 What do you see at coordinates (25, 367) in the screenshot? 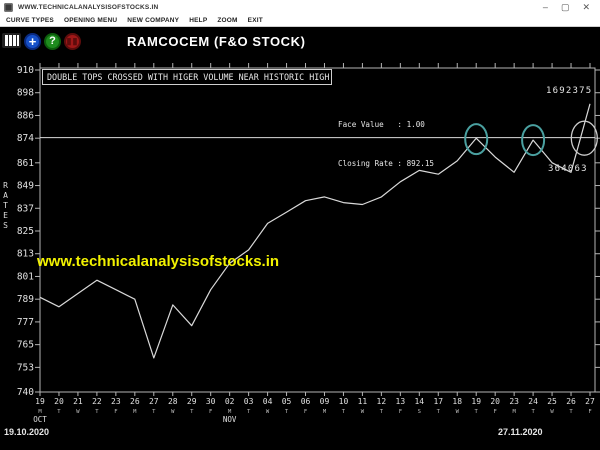
I see `y-axis-label: 753` at bounding box center [25, 367].